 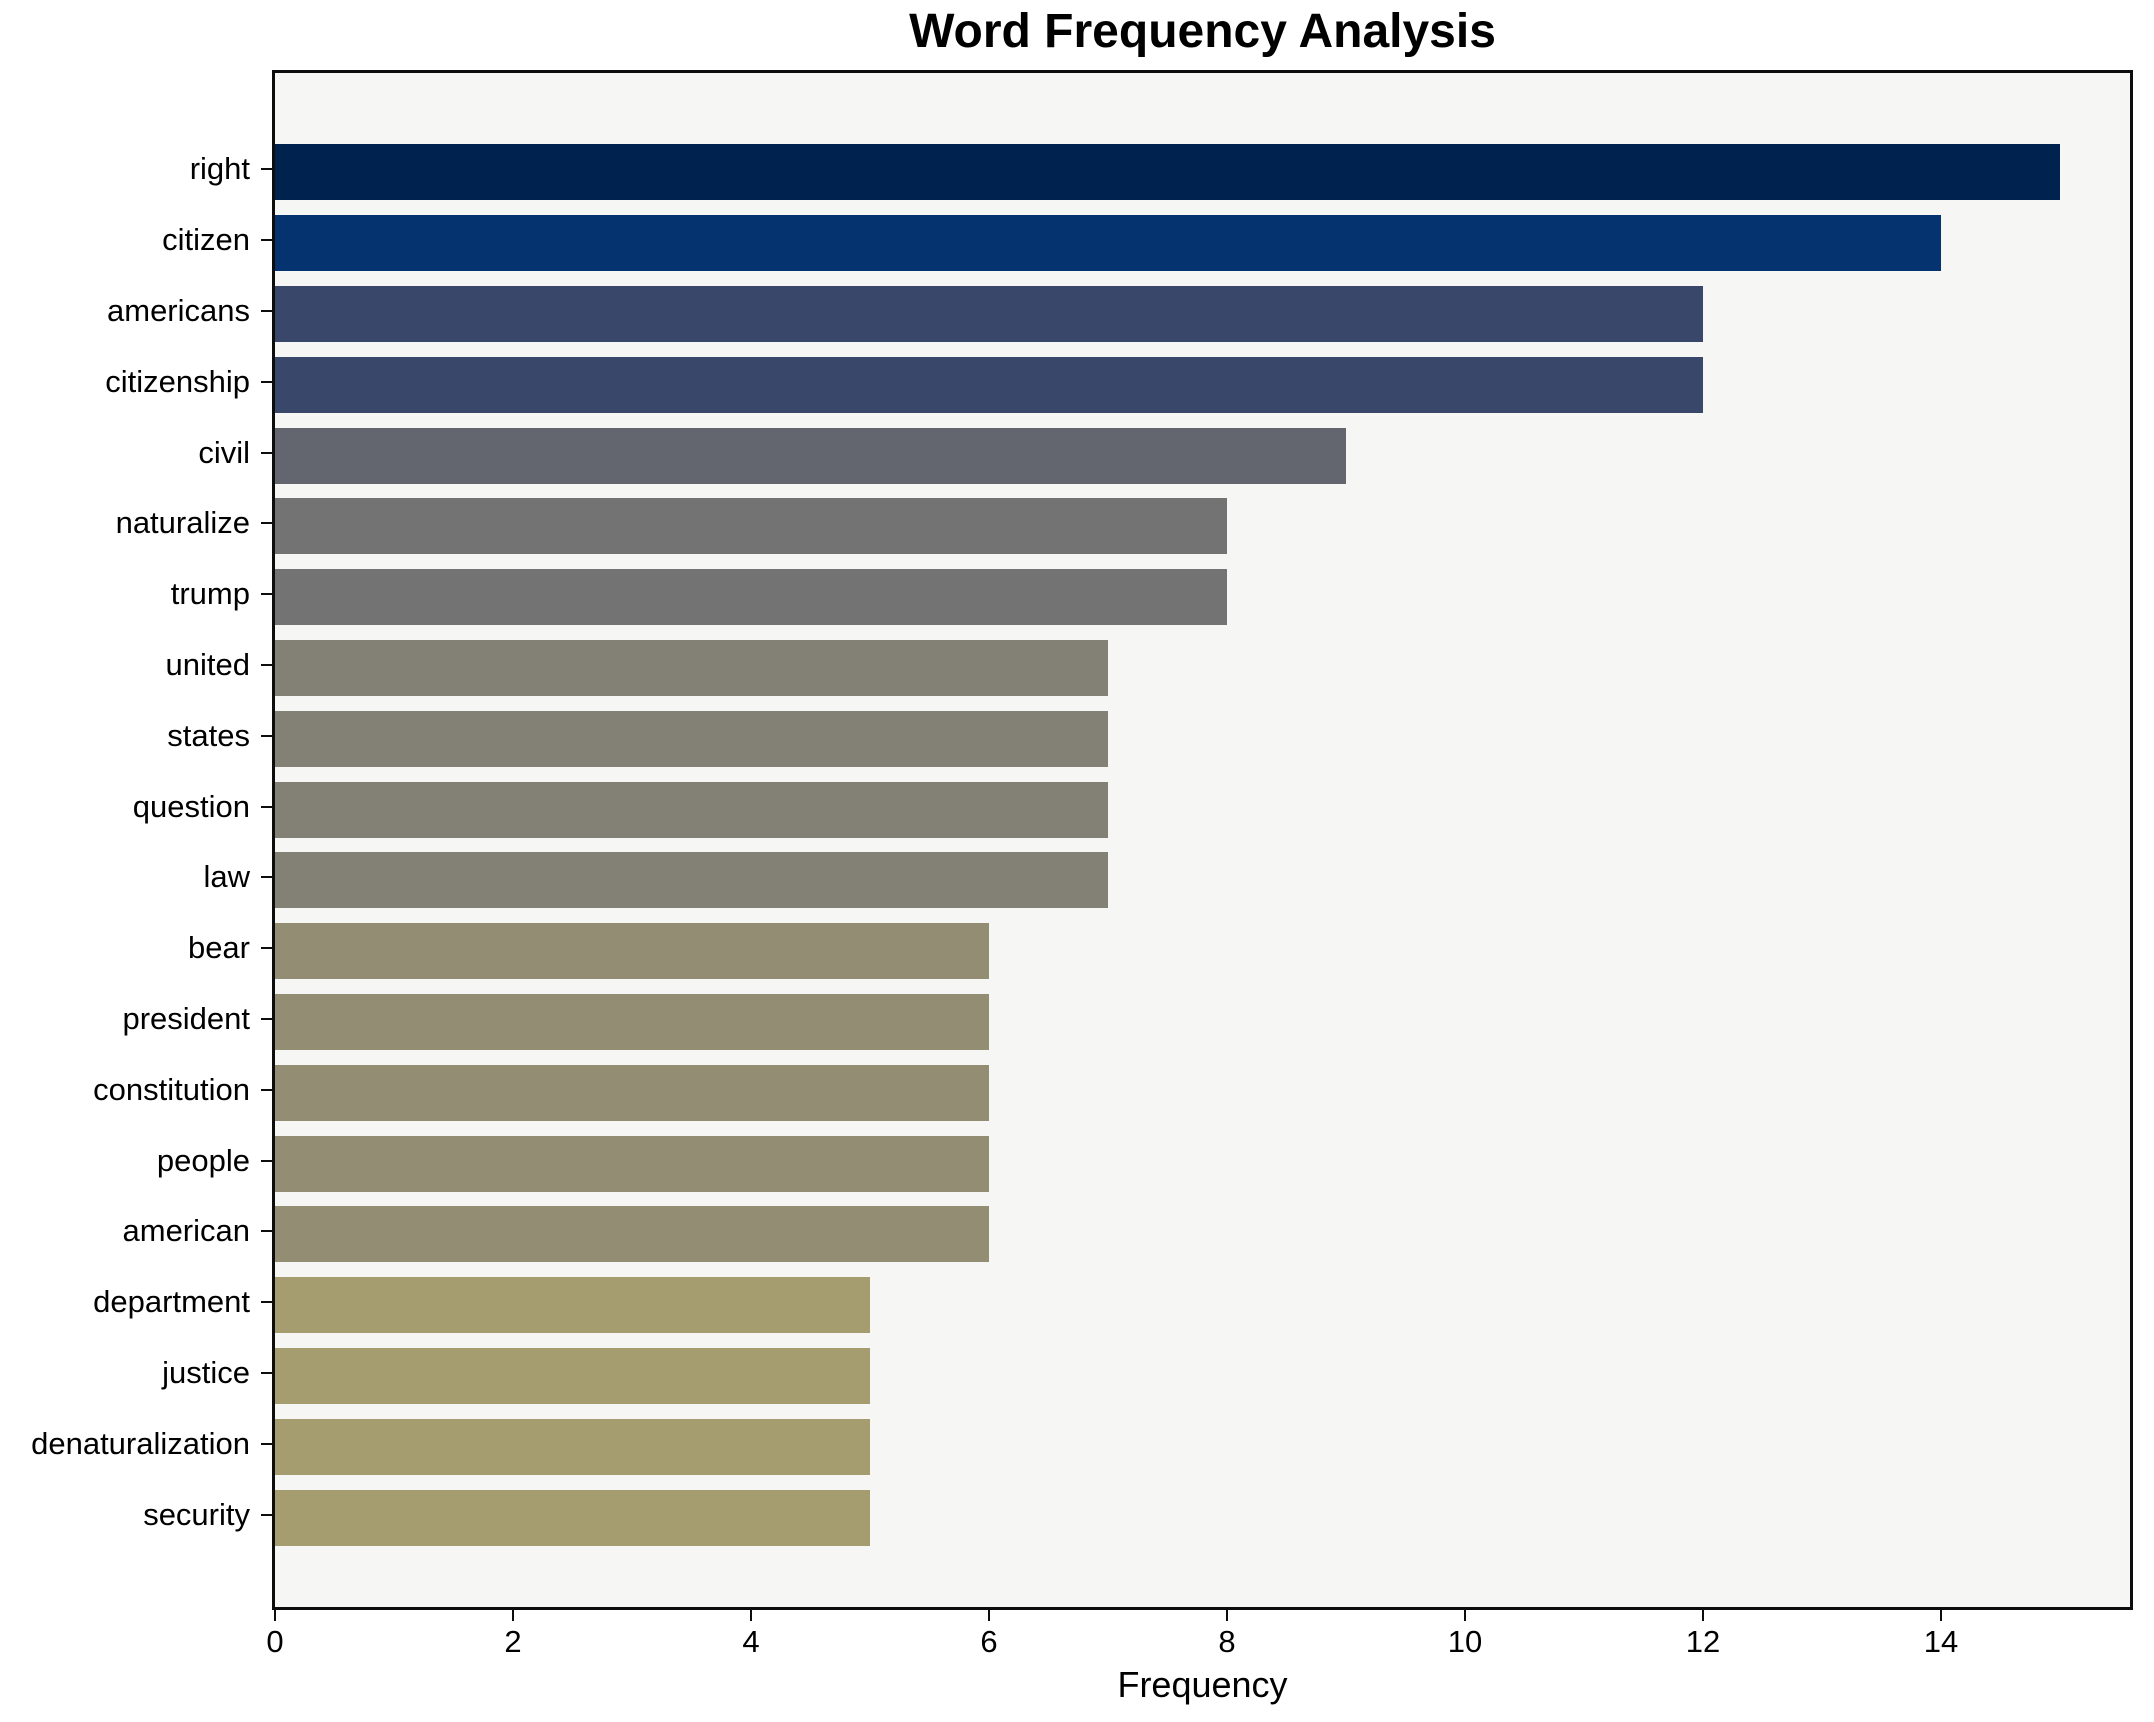 What do you see at coordinates (572, 1517) in the screenshot?
I see `bar-security` at bounding box center [572, 1517].